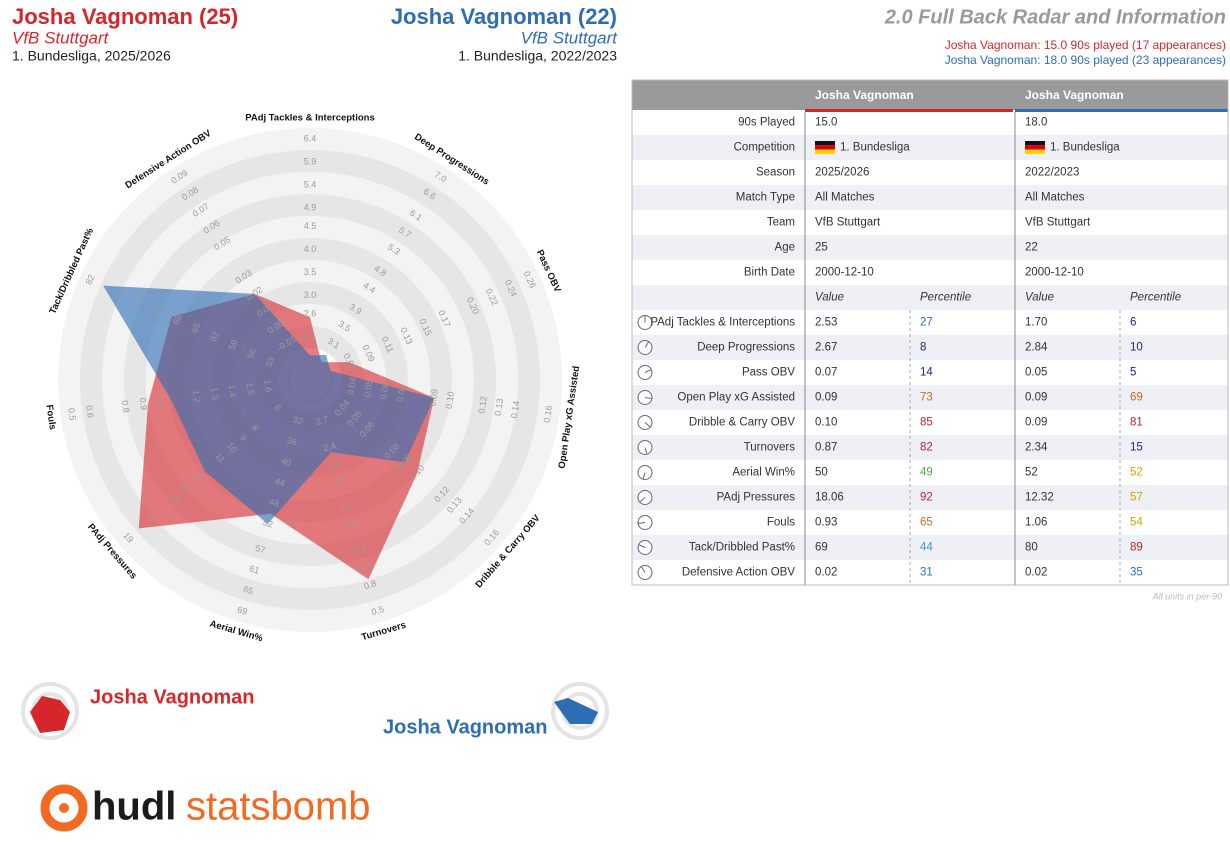 This screenshot has width=1230, height=860. Describe the element at coordinates (826, 573) in the screenshot. I see `metric-value: 0.02` at that location.